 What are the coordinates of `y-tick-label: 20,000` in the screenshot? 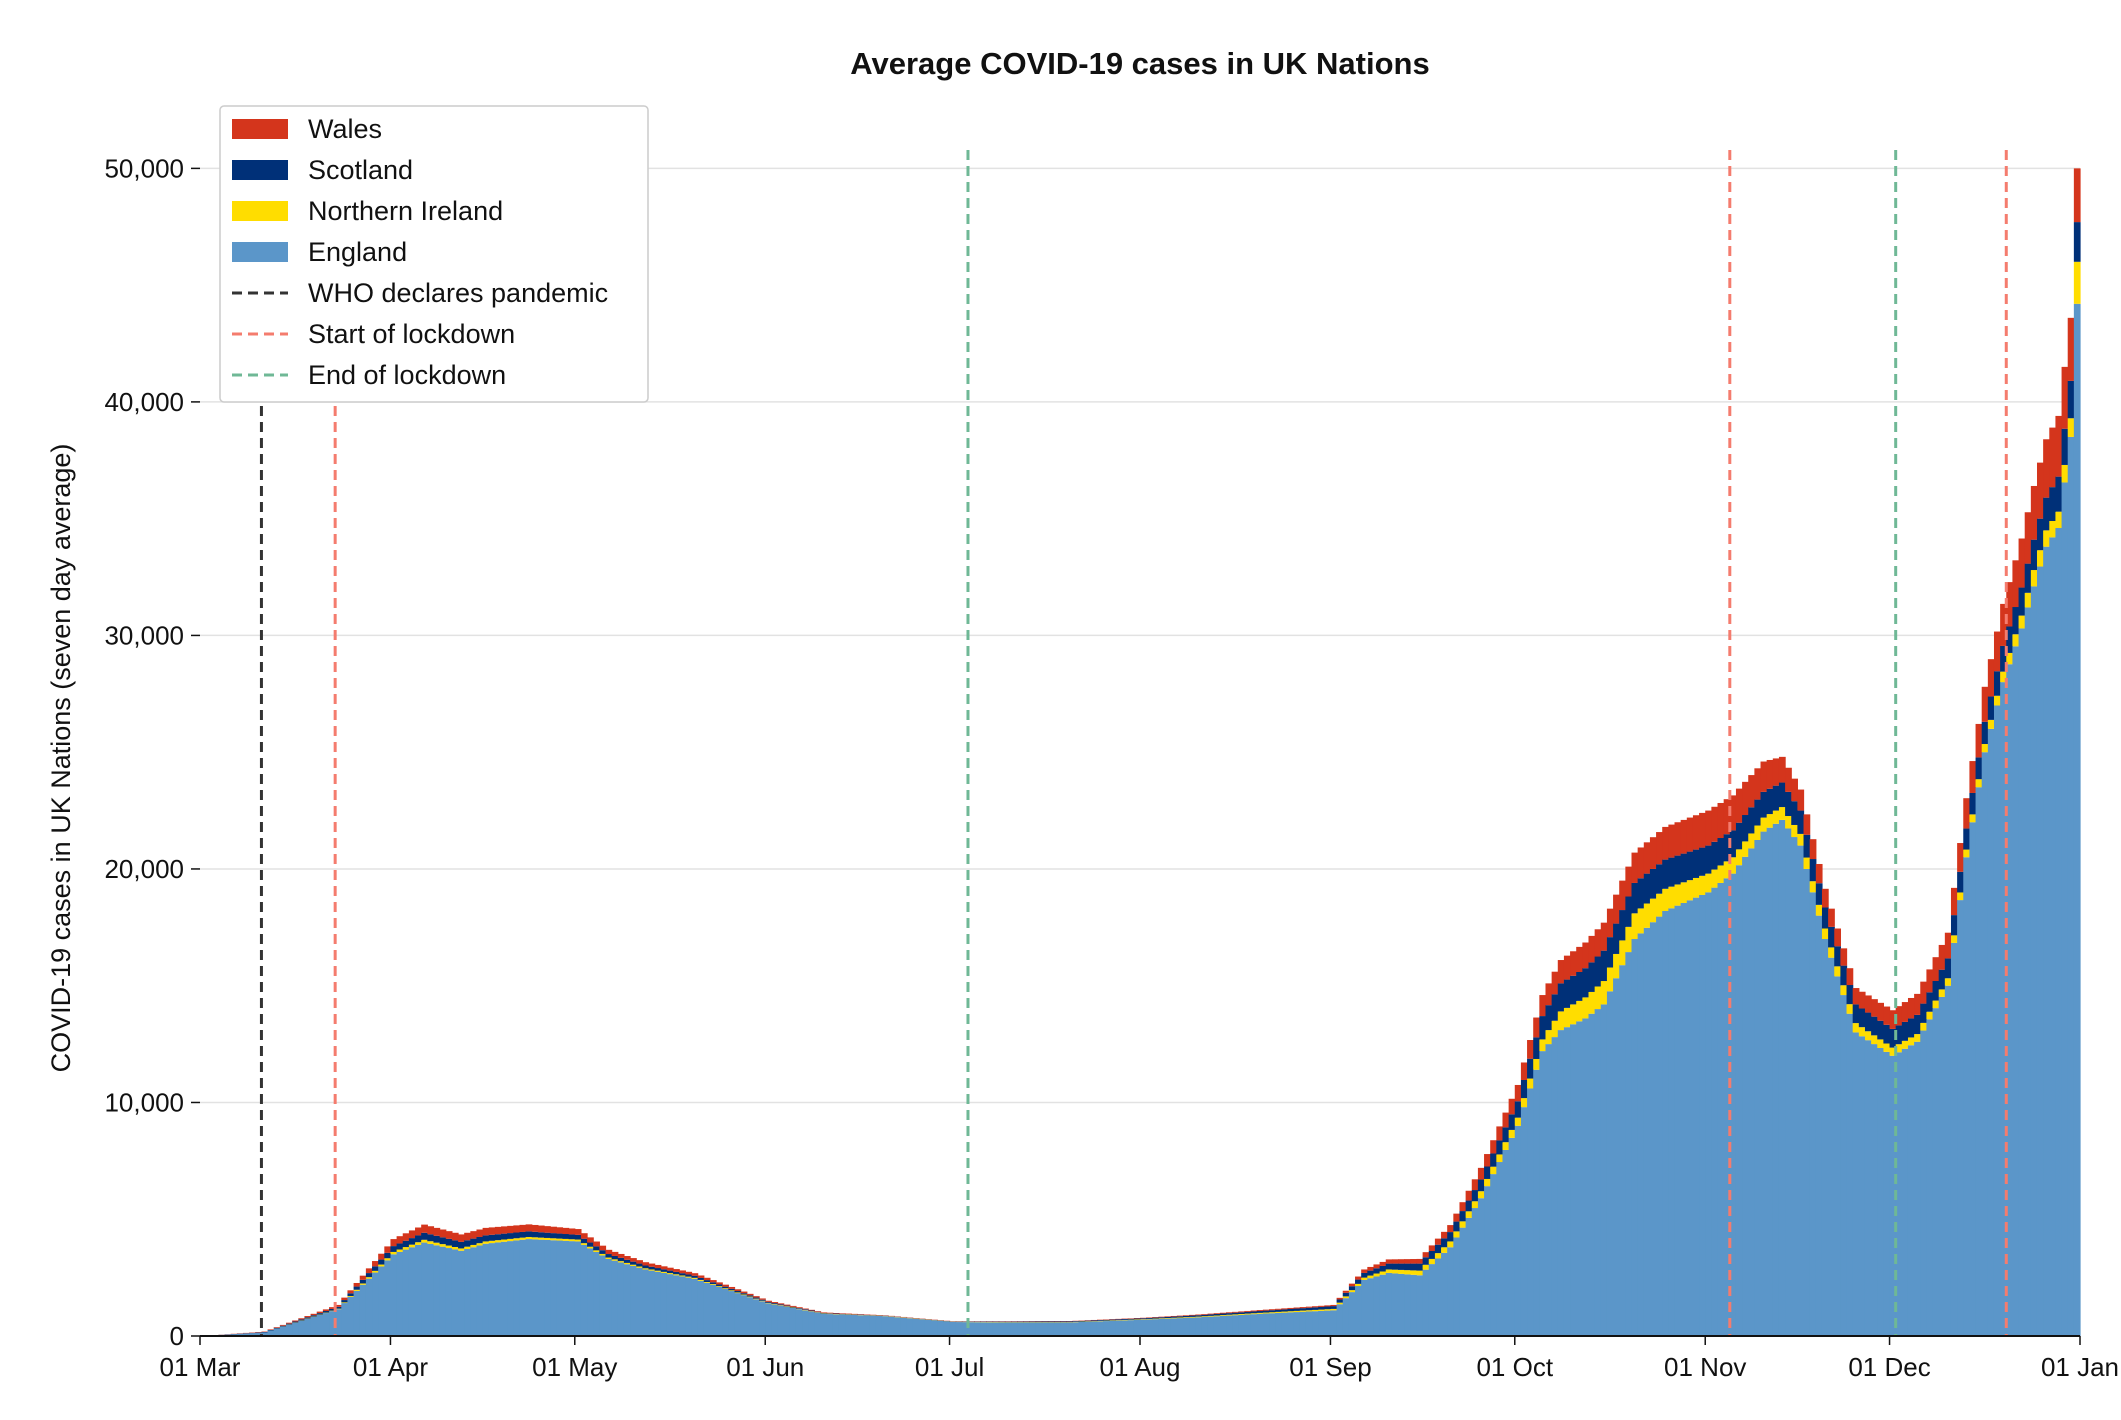 It's located at (144, 869).